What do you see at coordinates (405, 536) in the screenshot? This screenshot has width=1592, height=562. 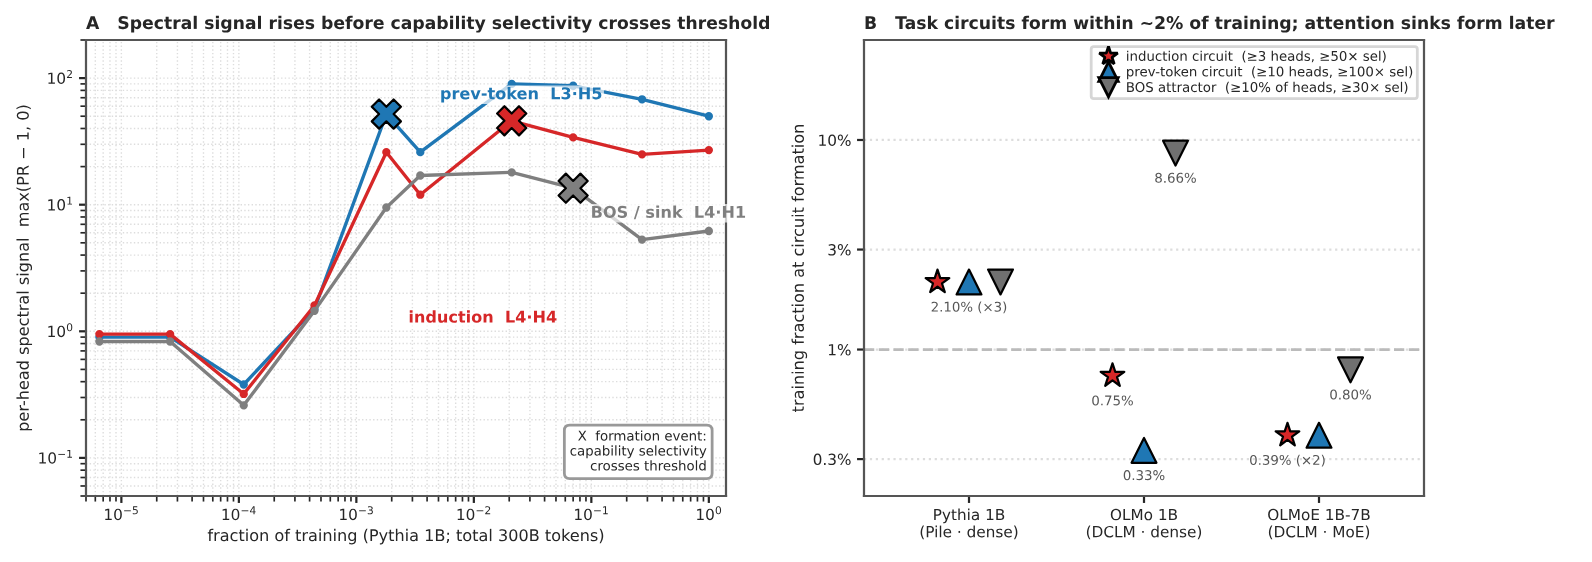 I see `x-axis-title: fraction of training (Pythia 1B; total 300B tokens)` at bounding box center [405, 536].